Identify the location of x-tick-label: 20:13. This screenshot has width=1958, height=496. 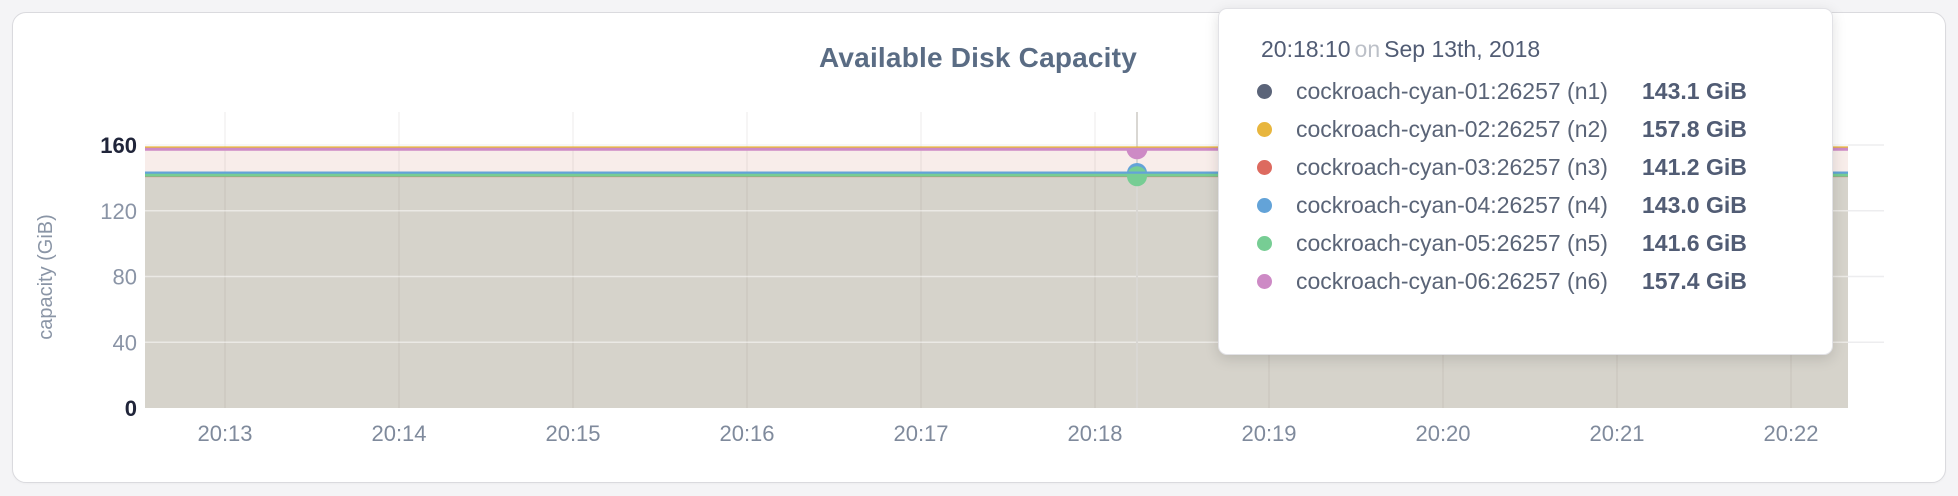
(224, 433).